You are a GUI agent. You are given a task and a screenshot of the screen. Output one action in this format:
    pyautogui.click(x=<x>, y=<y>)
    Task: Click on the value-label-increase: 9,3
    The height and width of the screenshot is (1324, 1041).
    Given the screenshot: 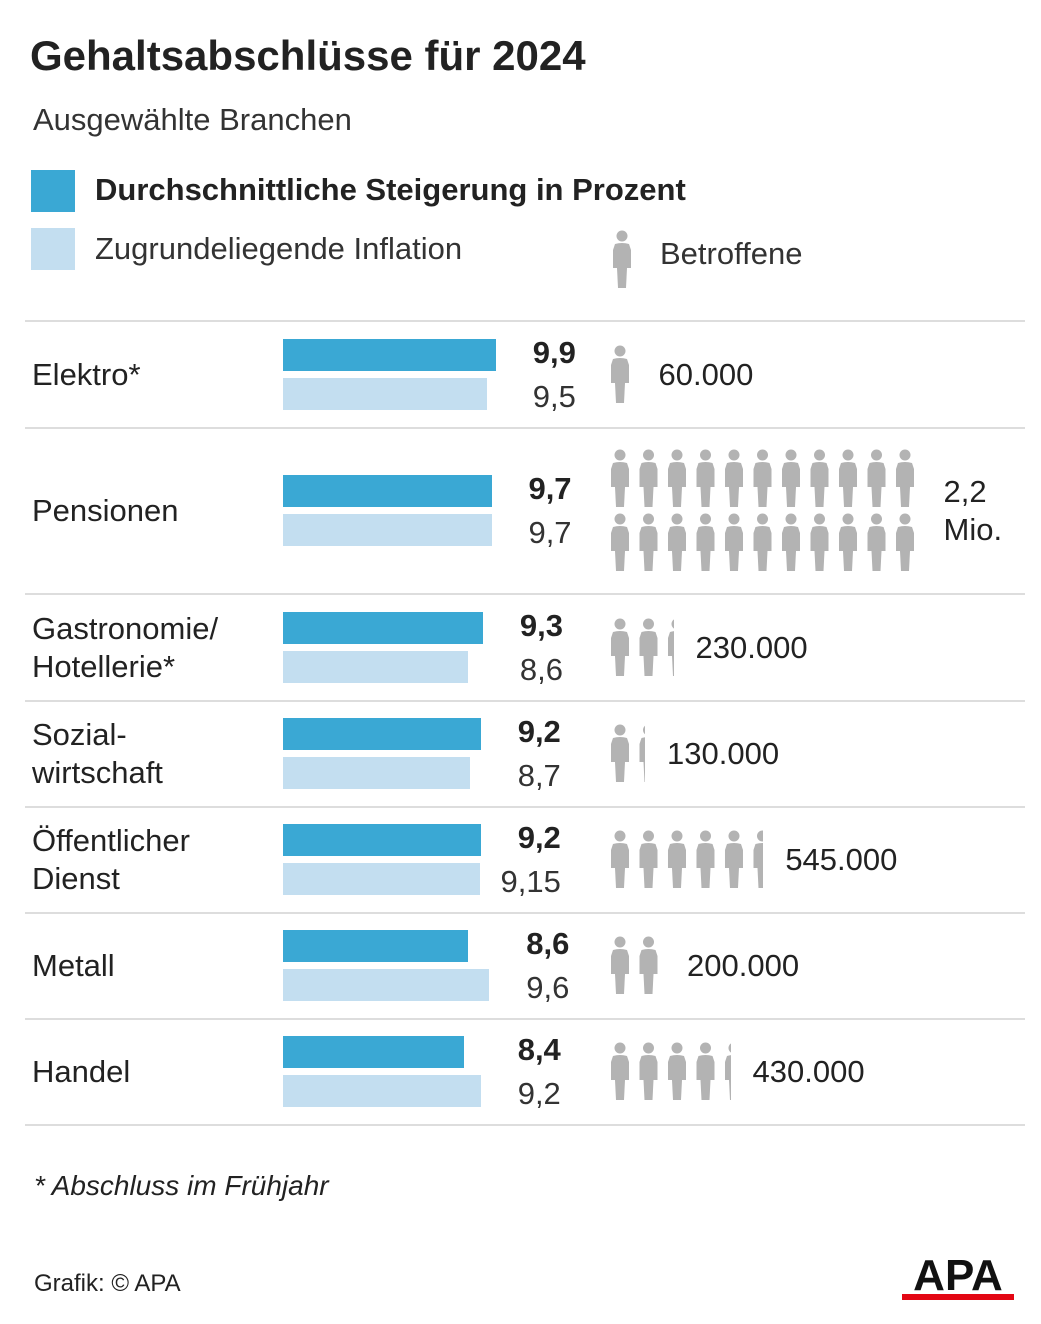 What is the action you would take?
    pyautogui.click(x=541, y=625)
    